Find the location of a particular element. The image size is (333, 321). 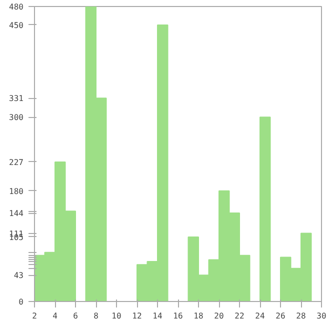

x-tick-label: 4 is located at coordinates (55, 316).